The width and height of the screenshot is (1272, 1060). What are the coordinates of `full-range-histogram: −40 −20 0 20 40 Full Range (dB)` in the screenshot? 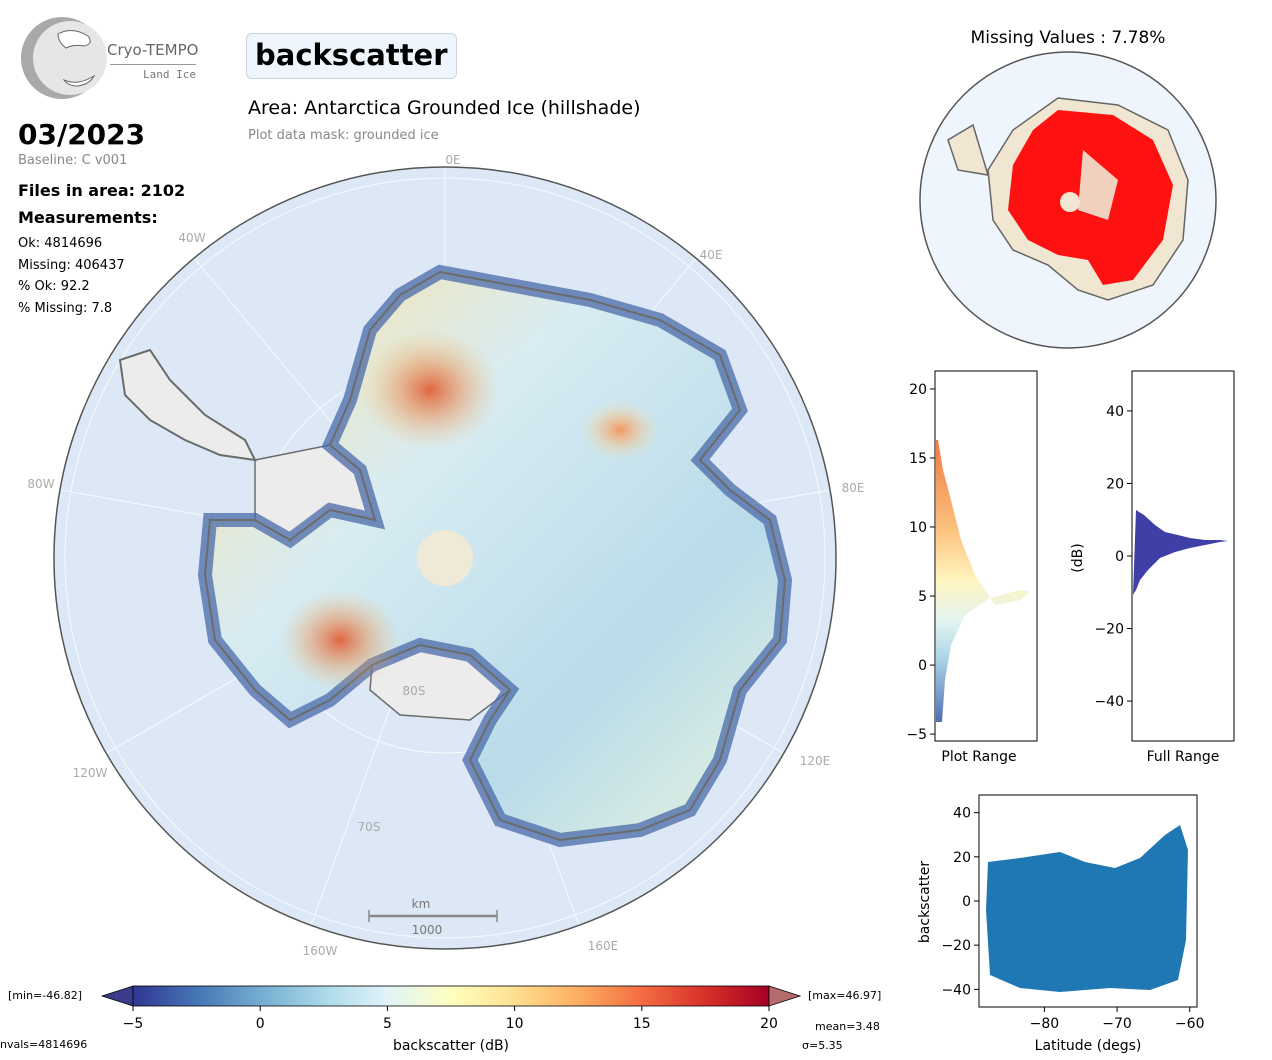 It's located at (1152, 567).